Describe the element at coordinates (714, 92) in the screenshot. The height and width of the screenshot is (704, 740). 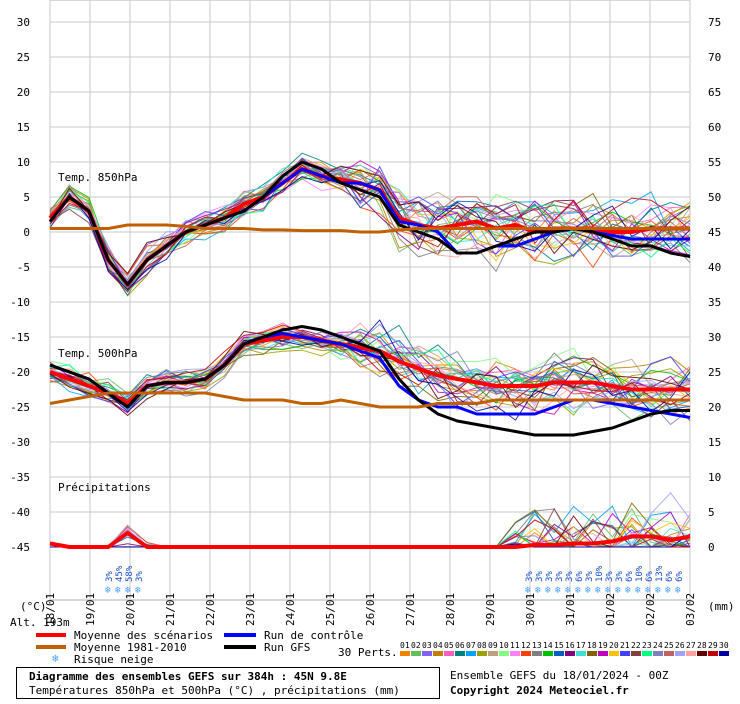
I see `right-tick-label: 65` at that location.